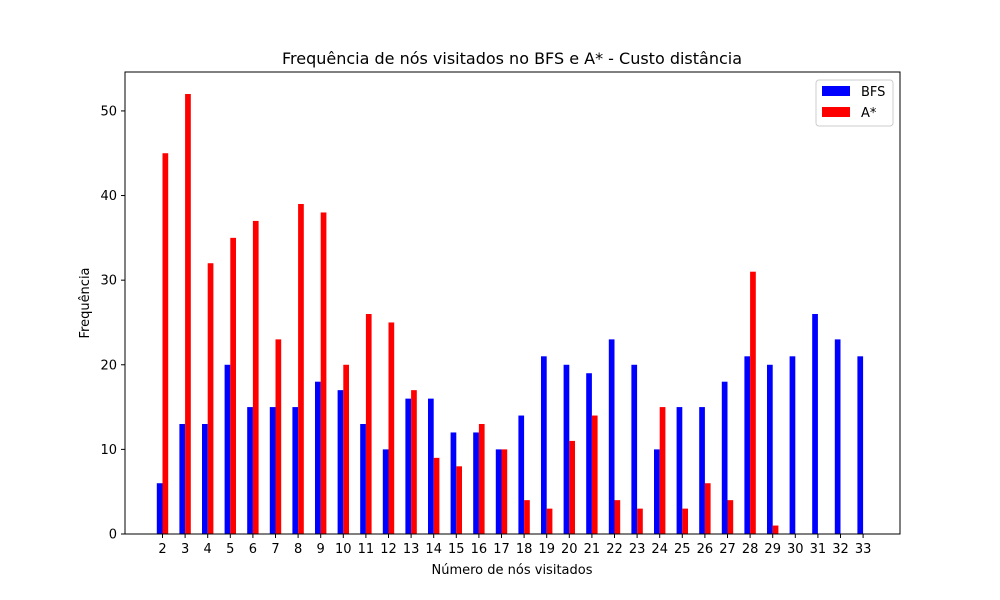 The height and width of the screenshot is (600, 1000). Describe the element at coordinates (433, 549) in the screenshot. I see `x-tick-label: 14` at that location.